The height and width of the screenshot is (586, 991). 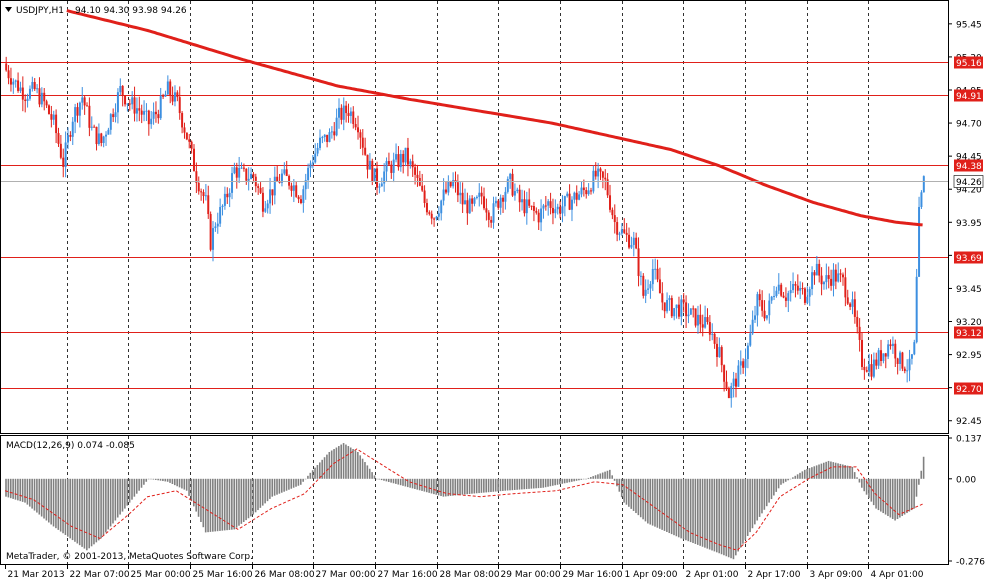 I want to click on macd-axis-label: 0.00, so click(x=966, y=480).